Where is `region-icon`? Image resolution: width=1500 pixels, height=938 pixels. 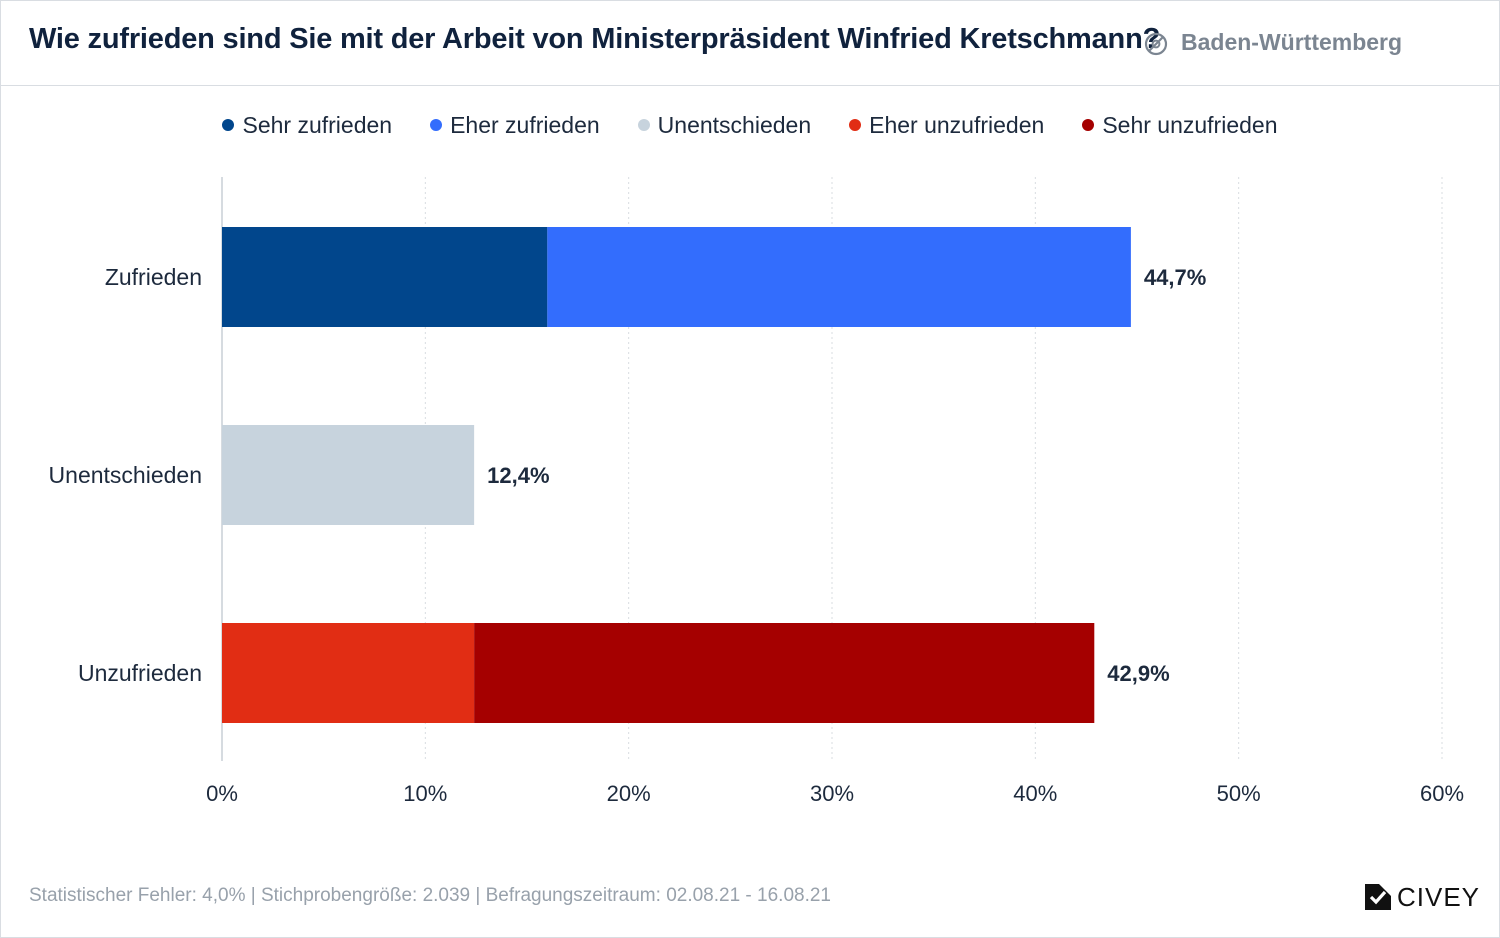
region-icon is located at coordinates (1156, 44).